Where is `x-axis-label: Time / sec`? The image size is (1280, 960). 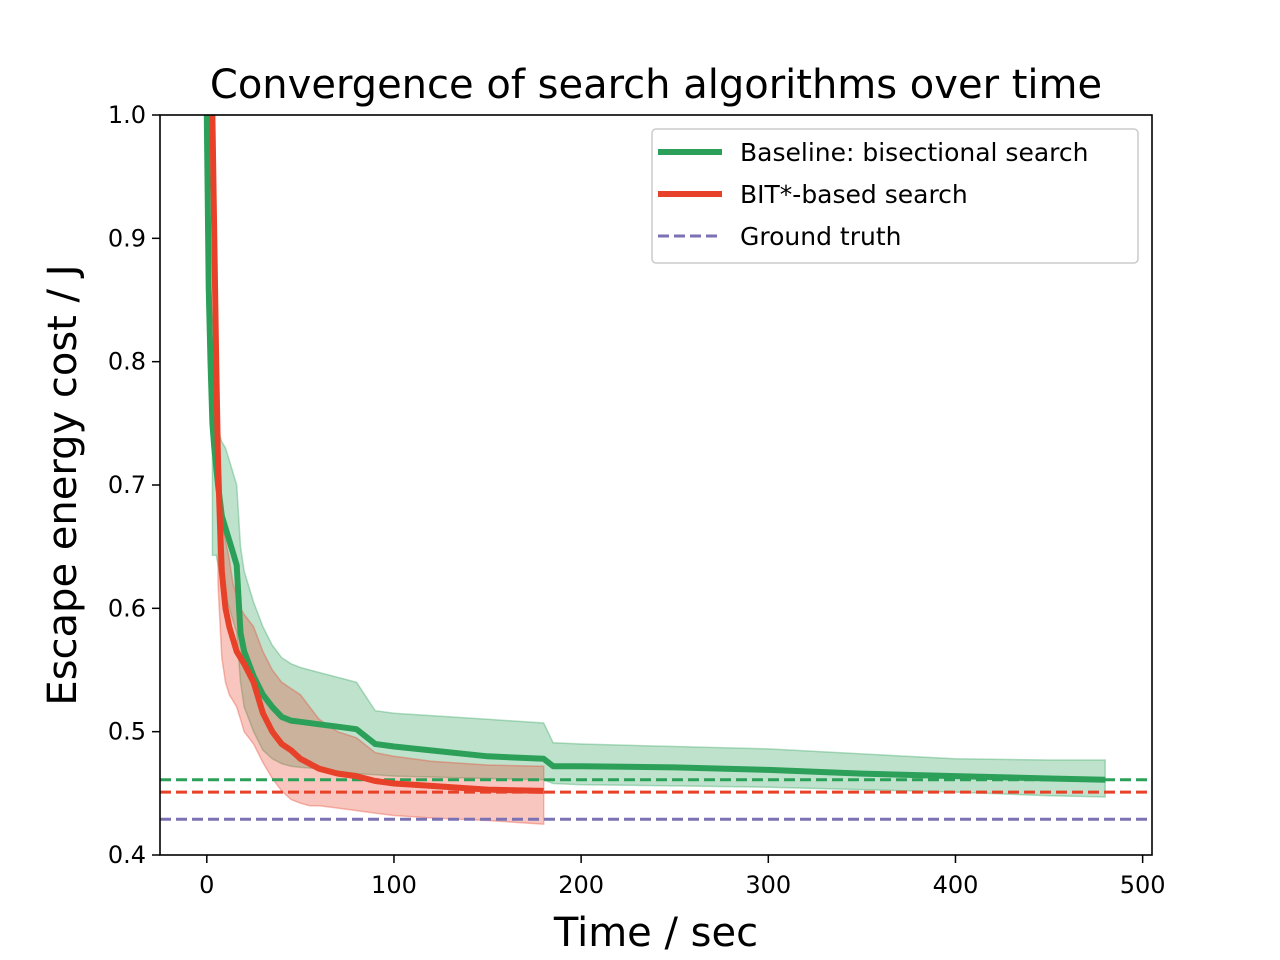 x-axis-label: Time / sec is located at coordinates (655, 933).